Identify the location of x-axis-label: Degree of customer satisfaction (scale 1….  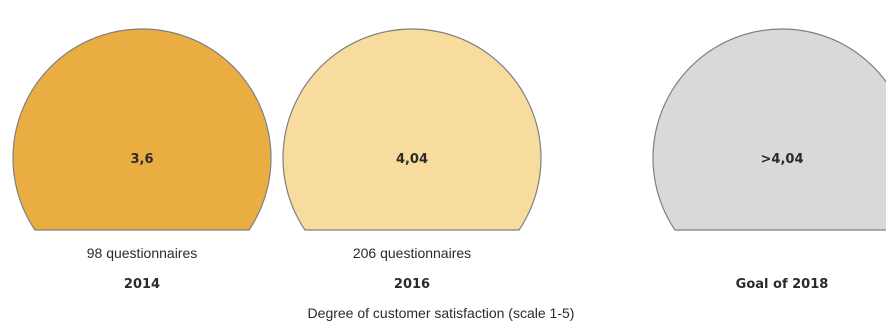
(441, 313).